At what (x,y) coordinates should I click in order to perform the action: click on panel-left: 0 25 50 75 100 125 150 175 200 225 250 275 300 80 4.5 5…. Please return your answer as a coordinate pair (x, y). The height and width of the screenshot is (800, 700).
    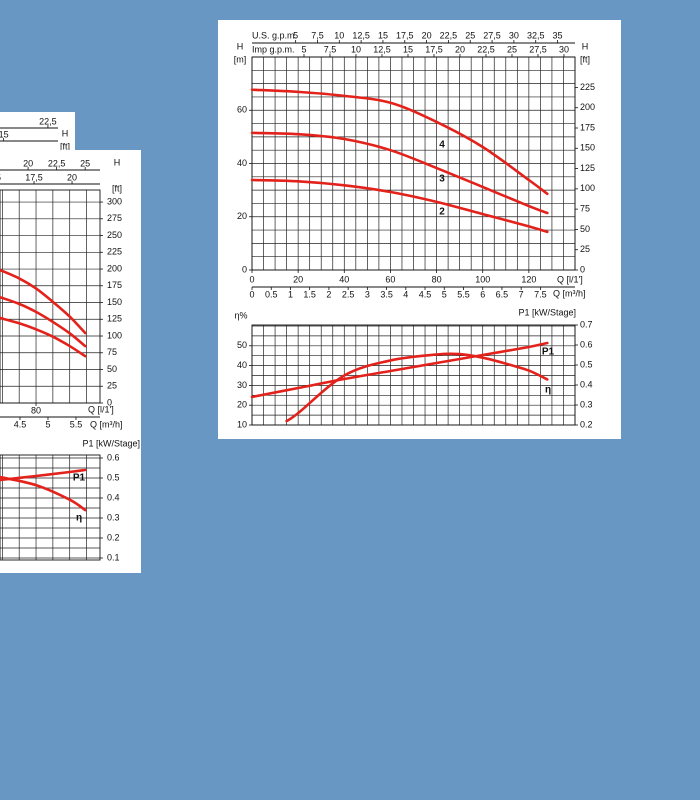
    Looking at the image, I should click on (70, 361).